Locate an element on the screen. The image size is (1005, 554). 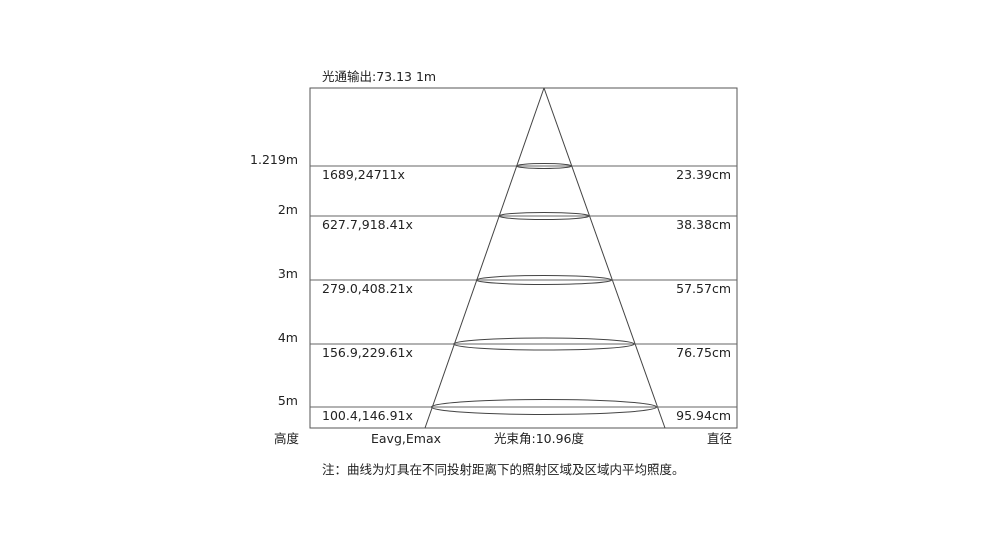
lux-value: 156.9,229.61x is located at coordinates (367, 352).